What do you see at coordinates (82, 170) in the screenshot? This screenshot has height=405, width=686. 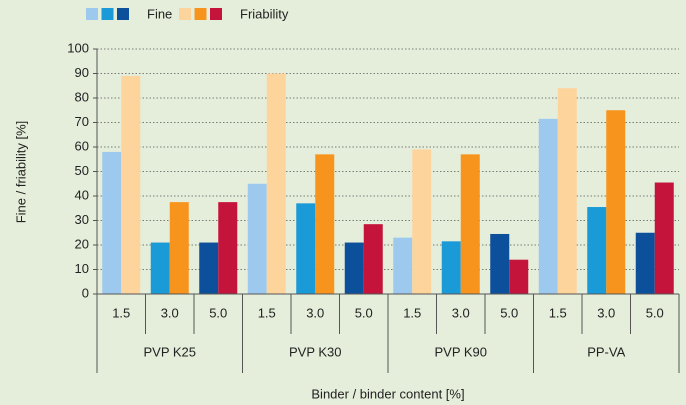 I see `y-tick-label: 50` at bounding box center [82, 170].